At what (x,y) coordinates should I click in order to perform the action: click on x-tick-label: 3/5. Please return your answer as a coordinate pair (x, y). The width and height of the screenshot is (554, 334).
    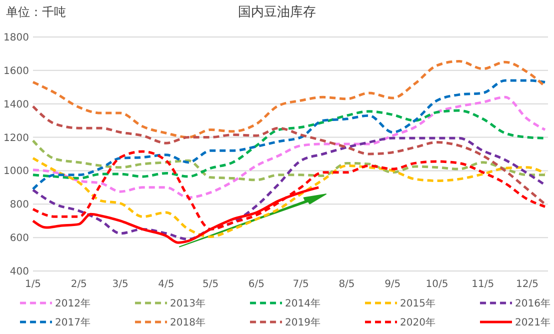
    Looking at the image, I should click on (120, 284).